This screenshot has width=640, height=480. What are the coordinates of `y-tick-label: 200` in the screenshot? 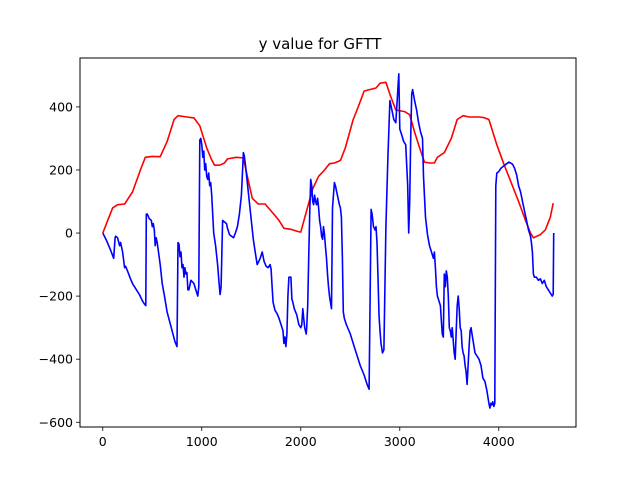 It's located at (61, 169).